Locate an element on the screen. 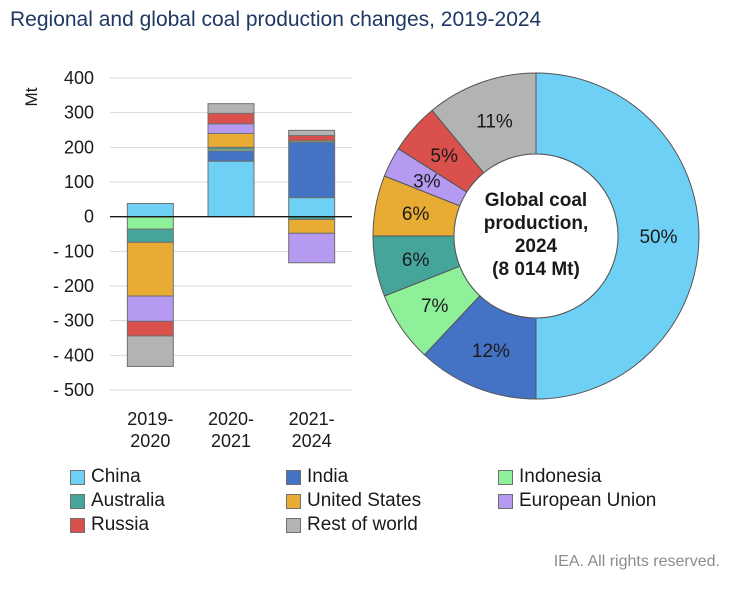  legend-label: Rest of world is located at coordinates (362, 524).